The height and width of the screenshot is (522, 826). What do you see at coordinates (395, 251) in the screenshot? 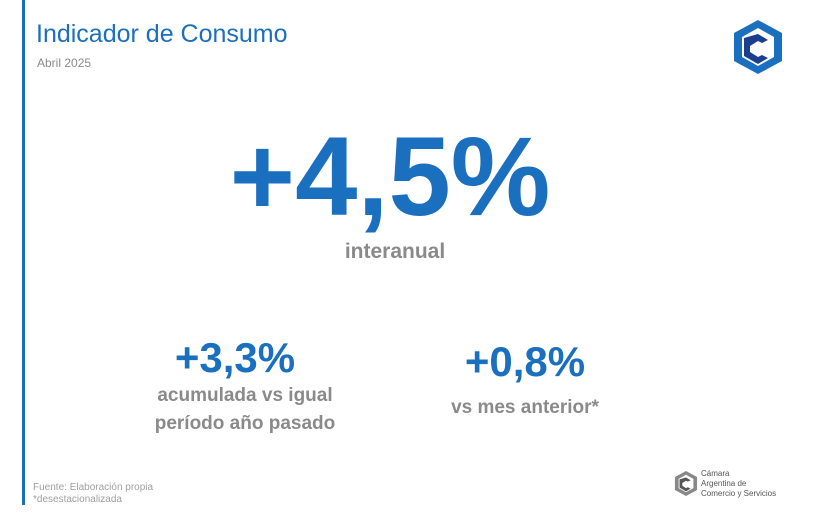
I see `main-label: interanual` at bounding box center [395, 251].